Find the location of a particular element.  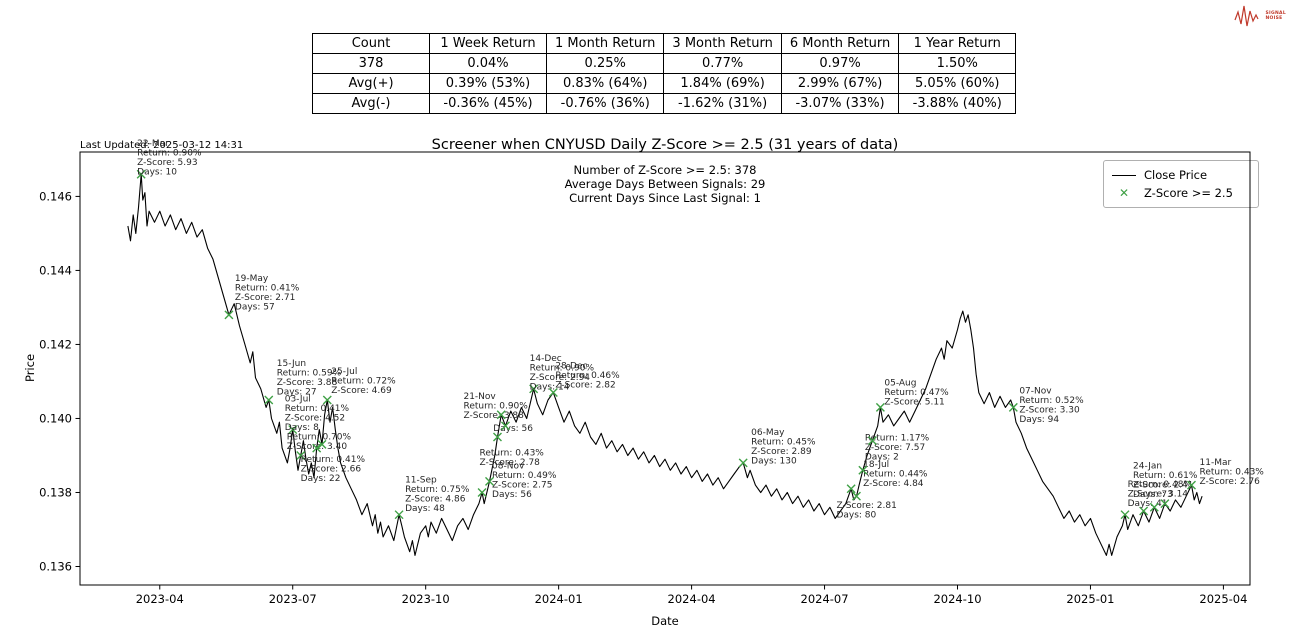

signal-annotation: 11-Mar Return: 0.43% Z-Score: 2.76 is located at coordinates (1232, 472).